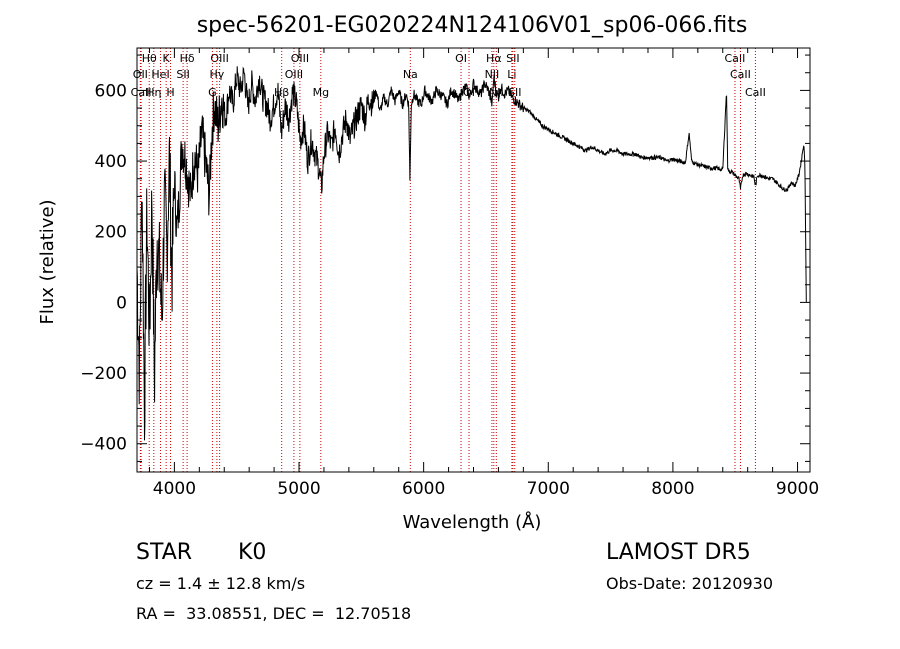 The width and height of the screenshot is (900, 649). Describe the element at coordinates (170, 92) in the screenshot. I see `line-label-6: H` at that location.